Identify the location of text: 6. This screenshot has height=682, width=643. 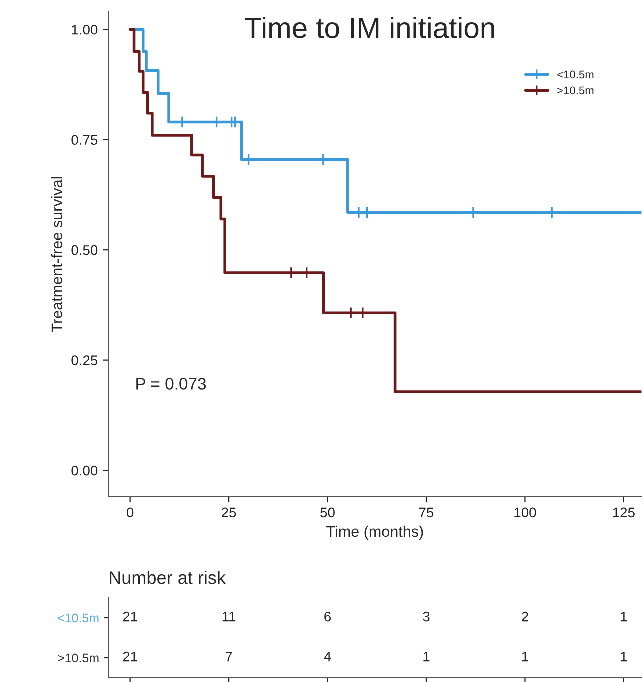
(328, 617).